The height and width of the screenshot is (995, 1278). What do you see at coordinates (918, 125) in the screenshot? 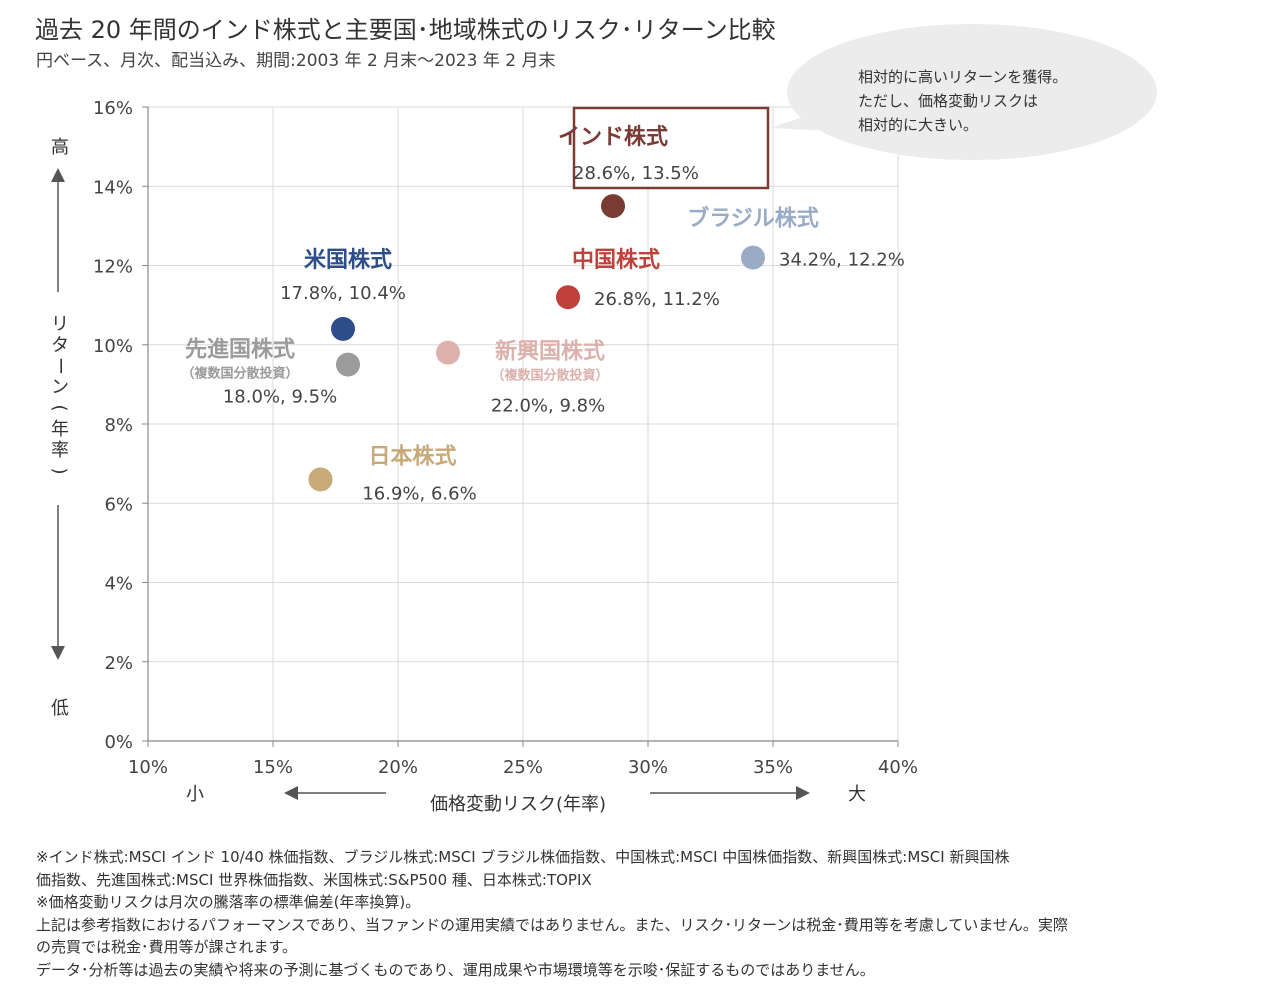
I see `callout-text: 相対的に大きい。` at bounding box center [918, 125].